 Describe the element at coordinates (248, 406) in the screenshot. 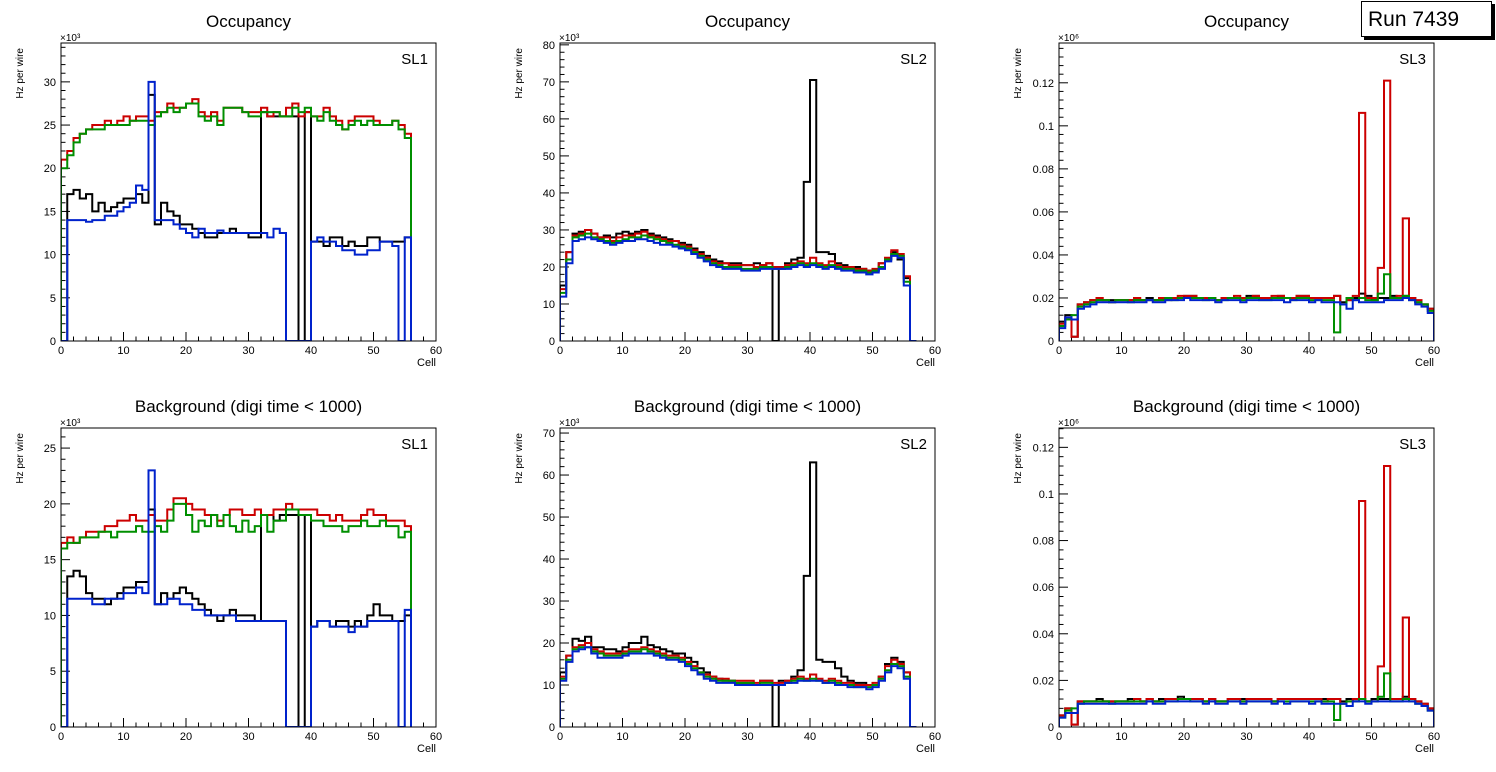

I see `chart-title: Background (digi time < 1000)` at that location.